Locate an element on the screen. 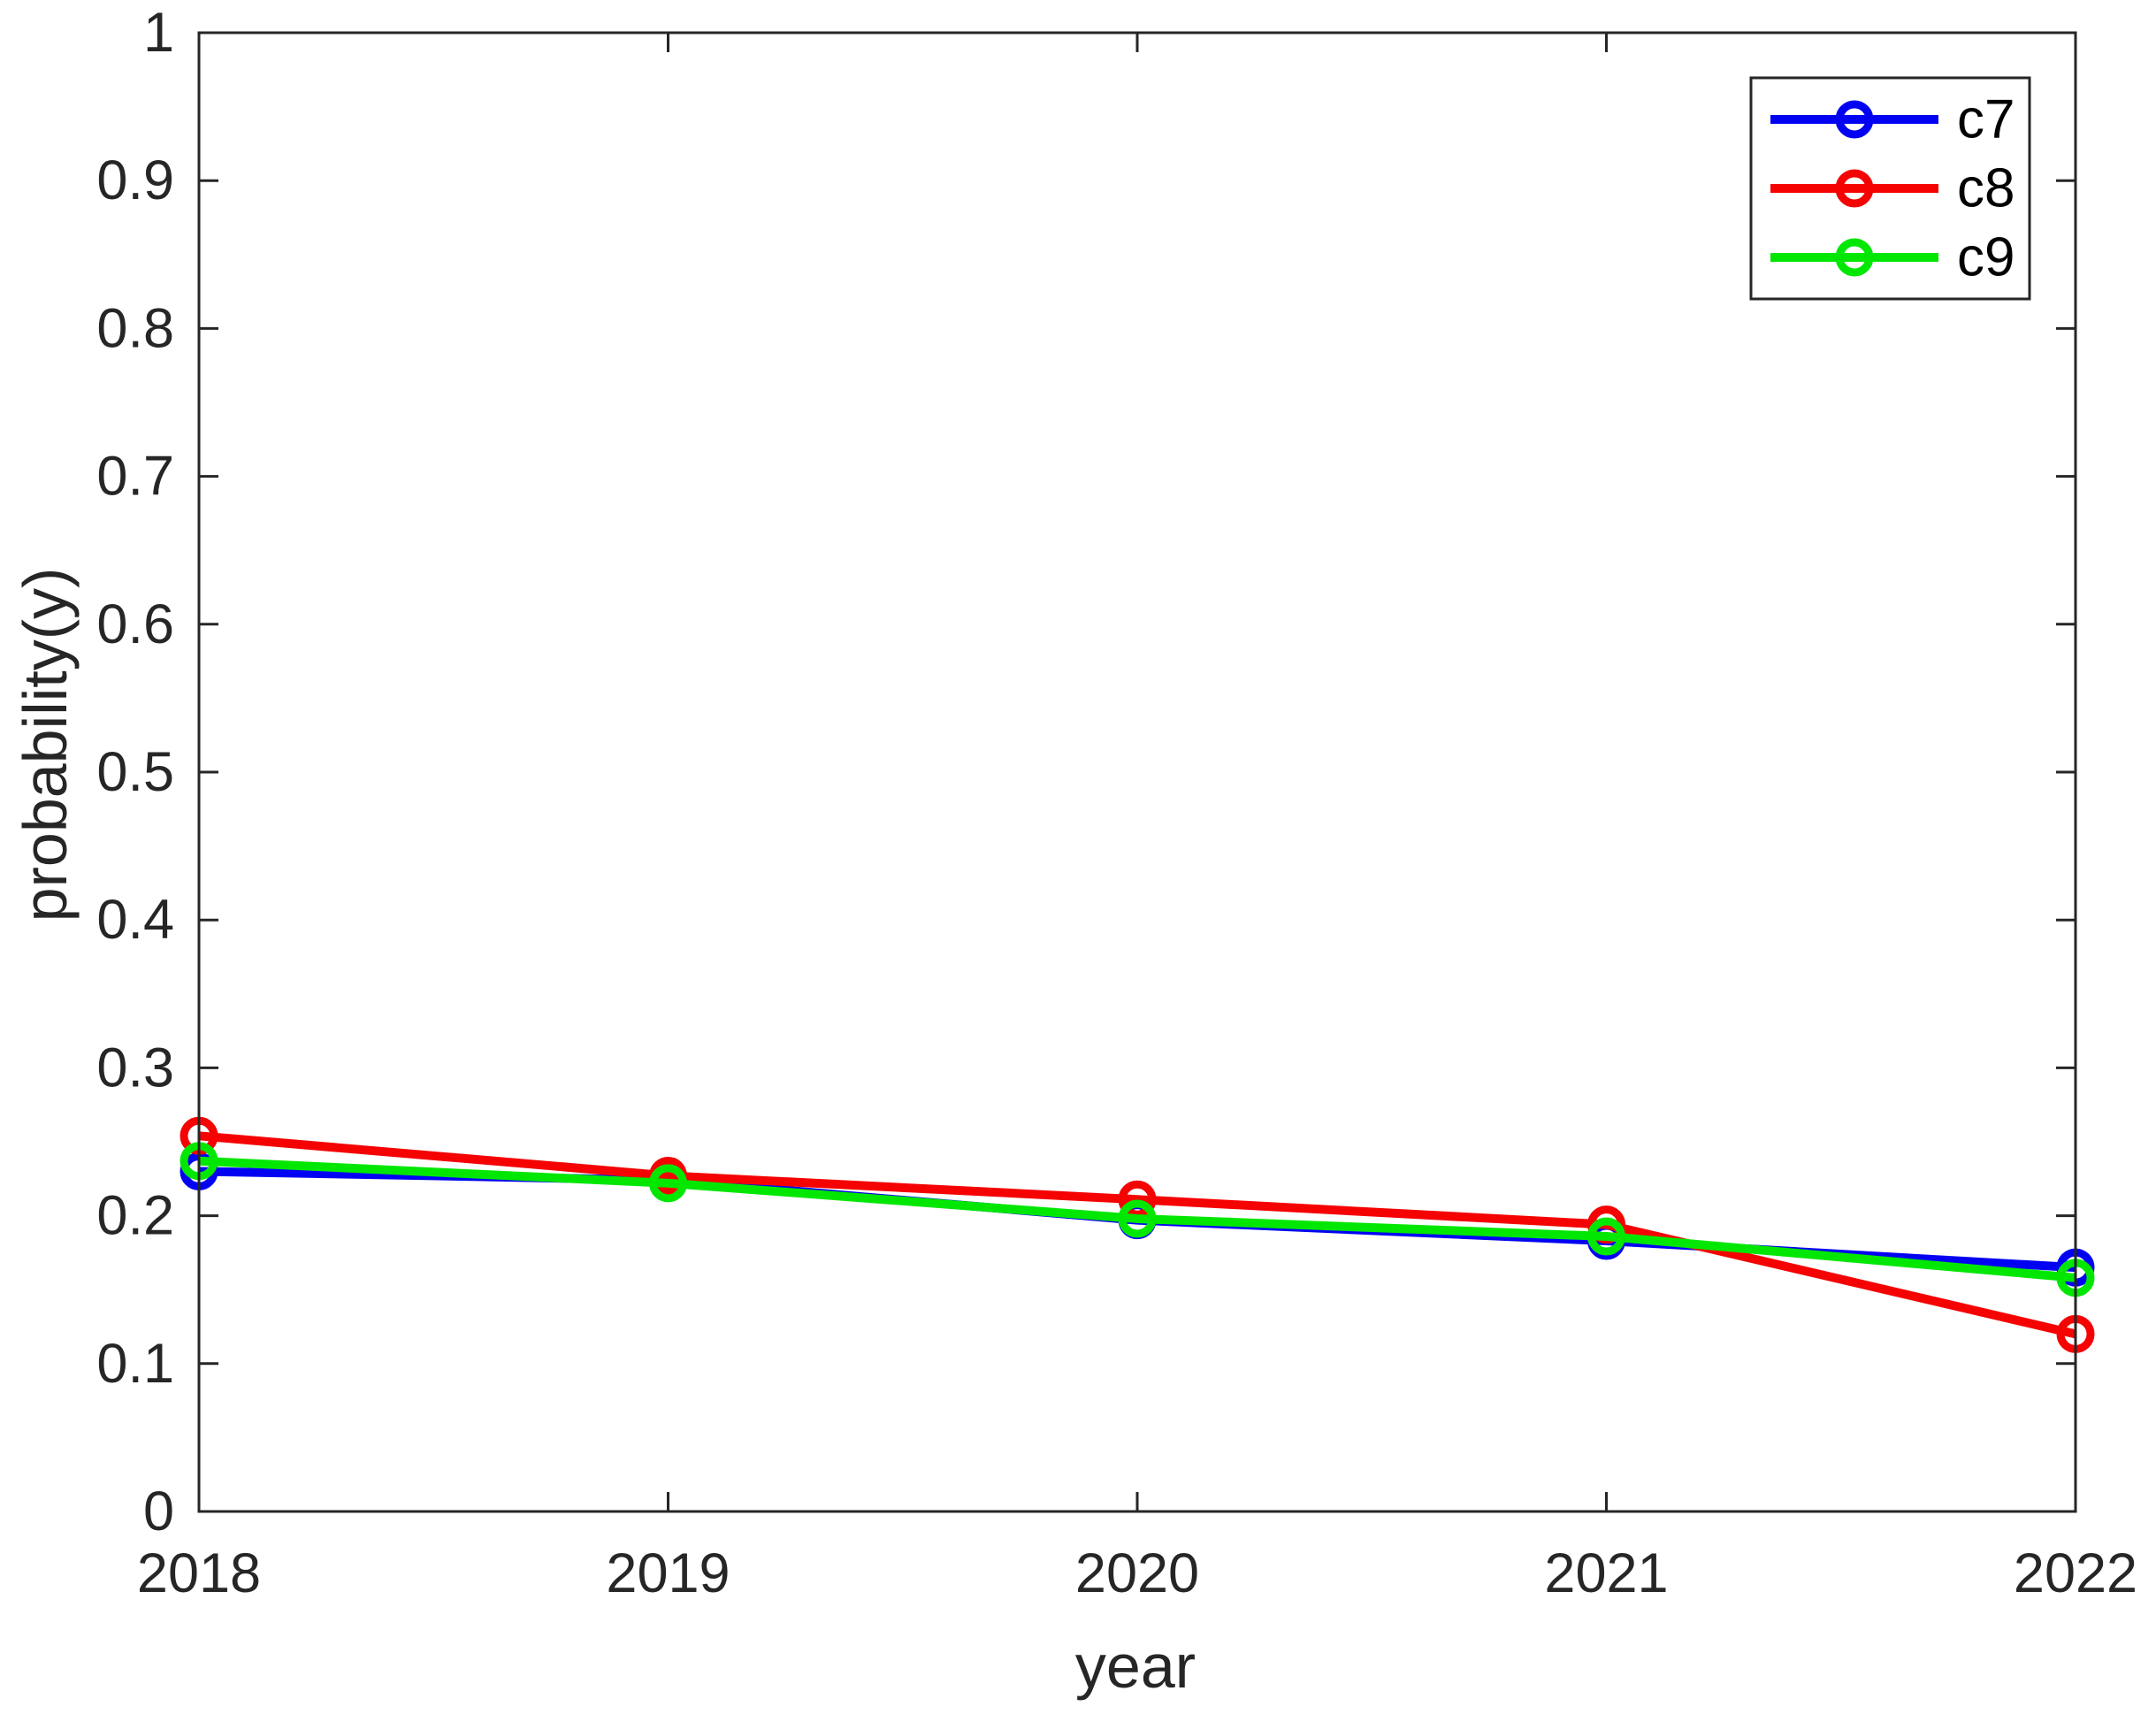  x-tick-label: 2022 is located at coordinates (2075, 1573).